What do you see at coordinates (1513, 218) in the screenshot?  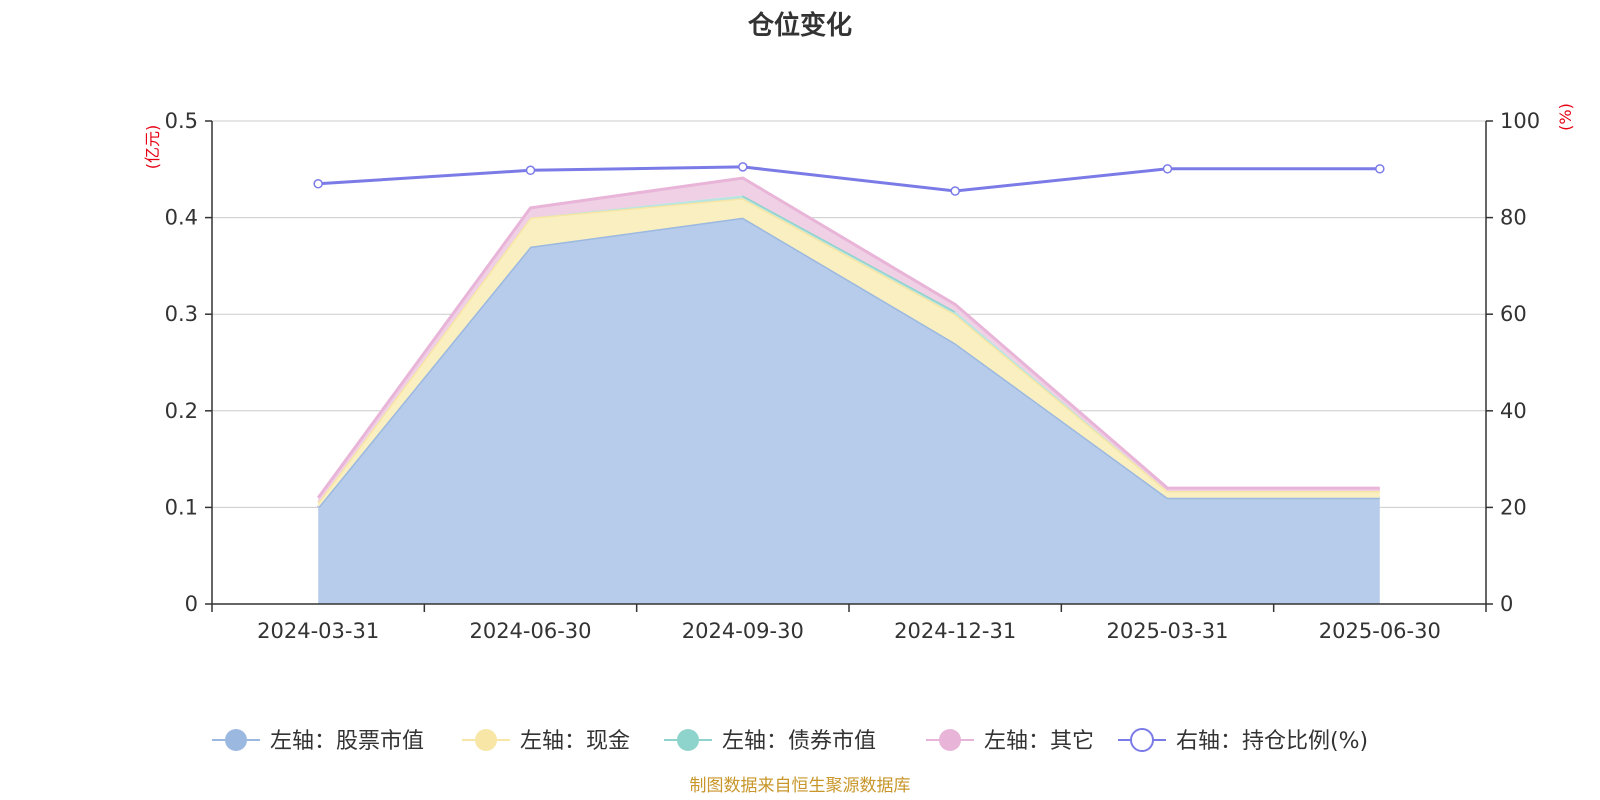 I see `right-tick-label-4: 80` at bounding box center [1513, 218].